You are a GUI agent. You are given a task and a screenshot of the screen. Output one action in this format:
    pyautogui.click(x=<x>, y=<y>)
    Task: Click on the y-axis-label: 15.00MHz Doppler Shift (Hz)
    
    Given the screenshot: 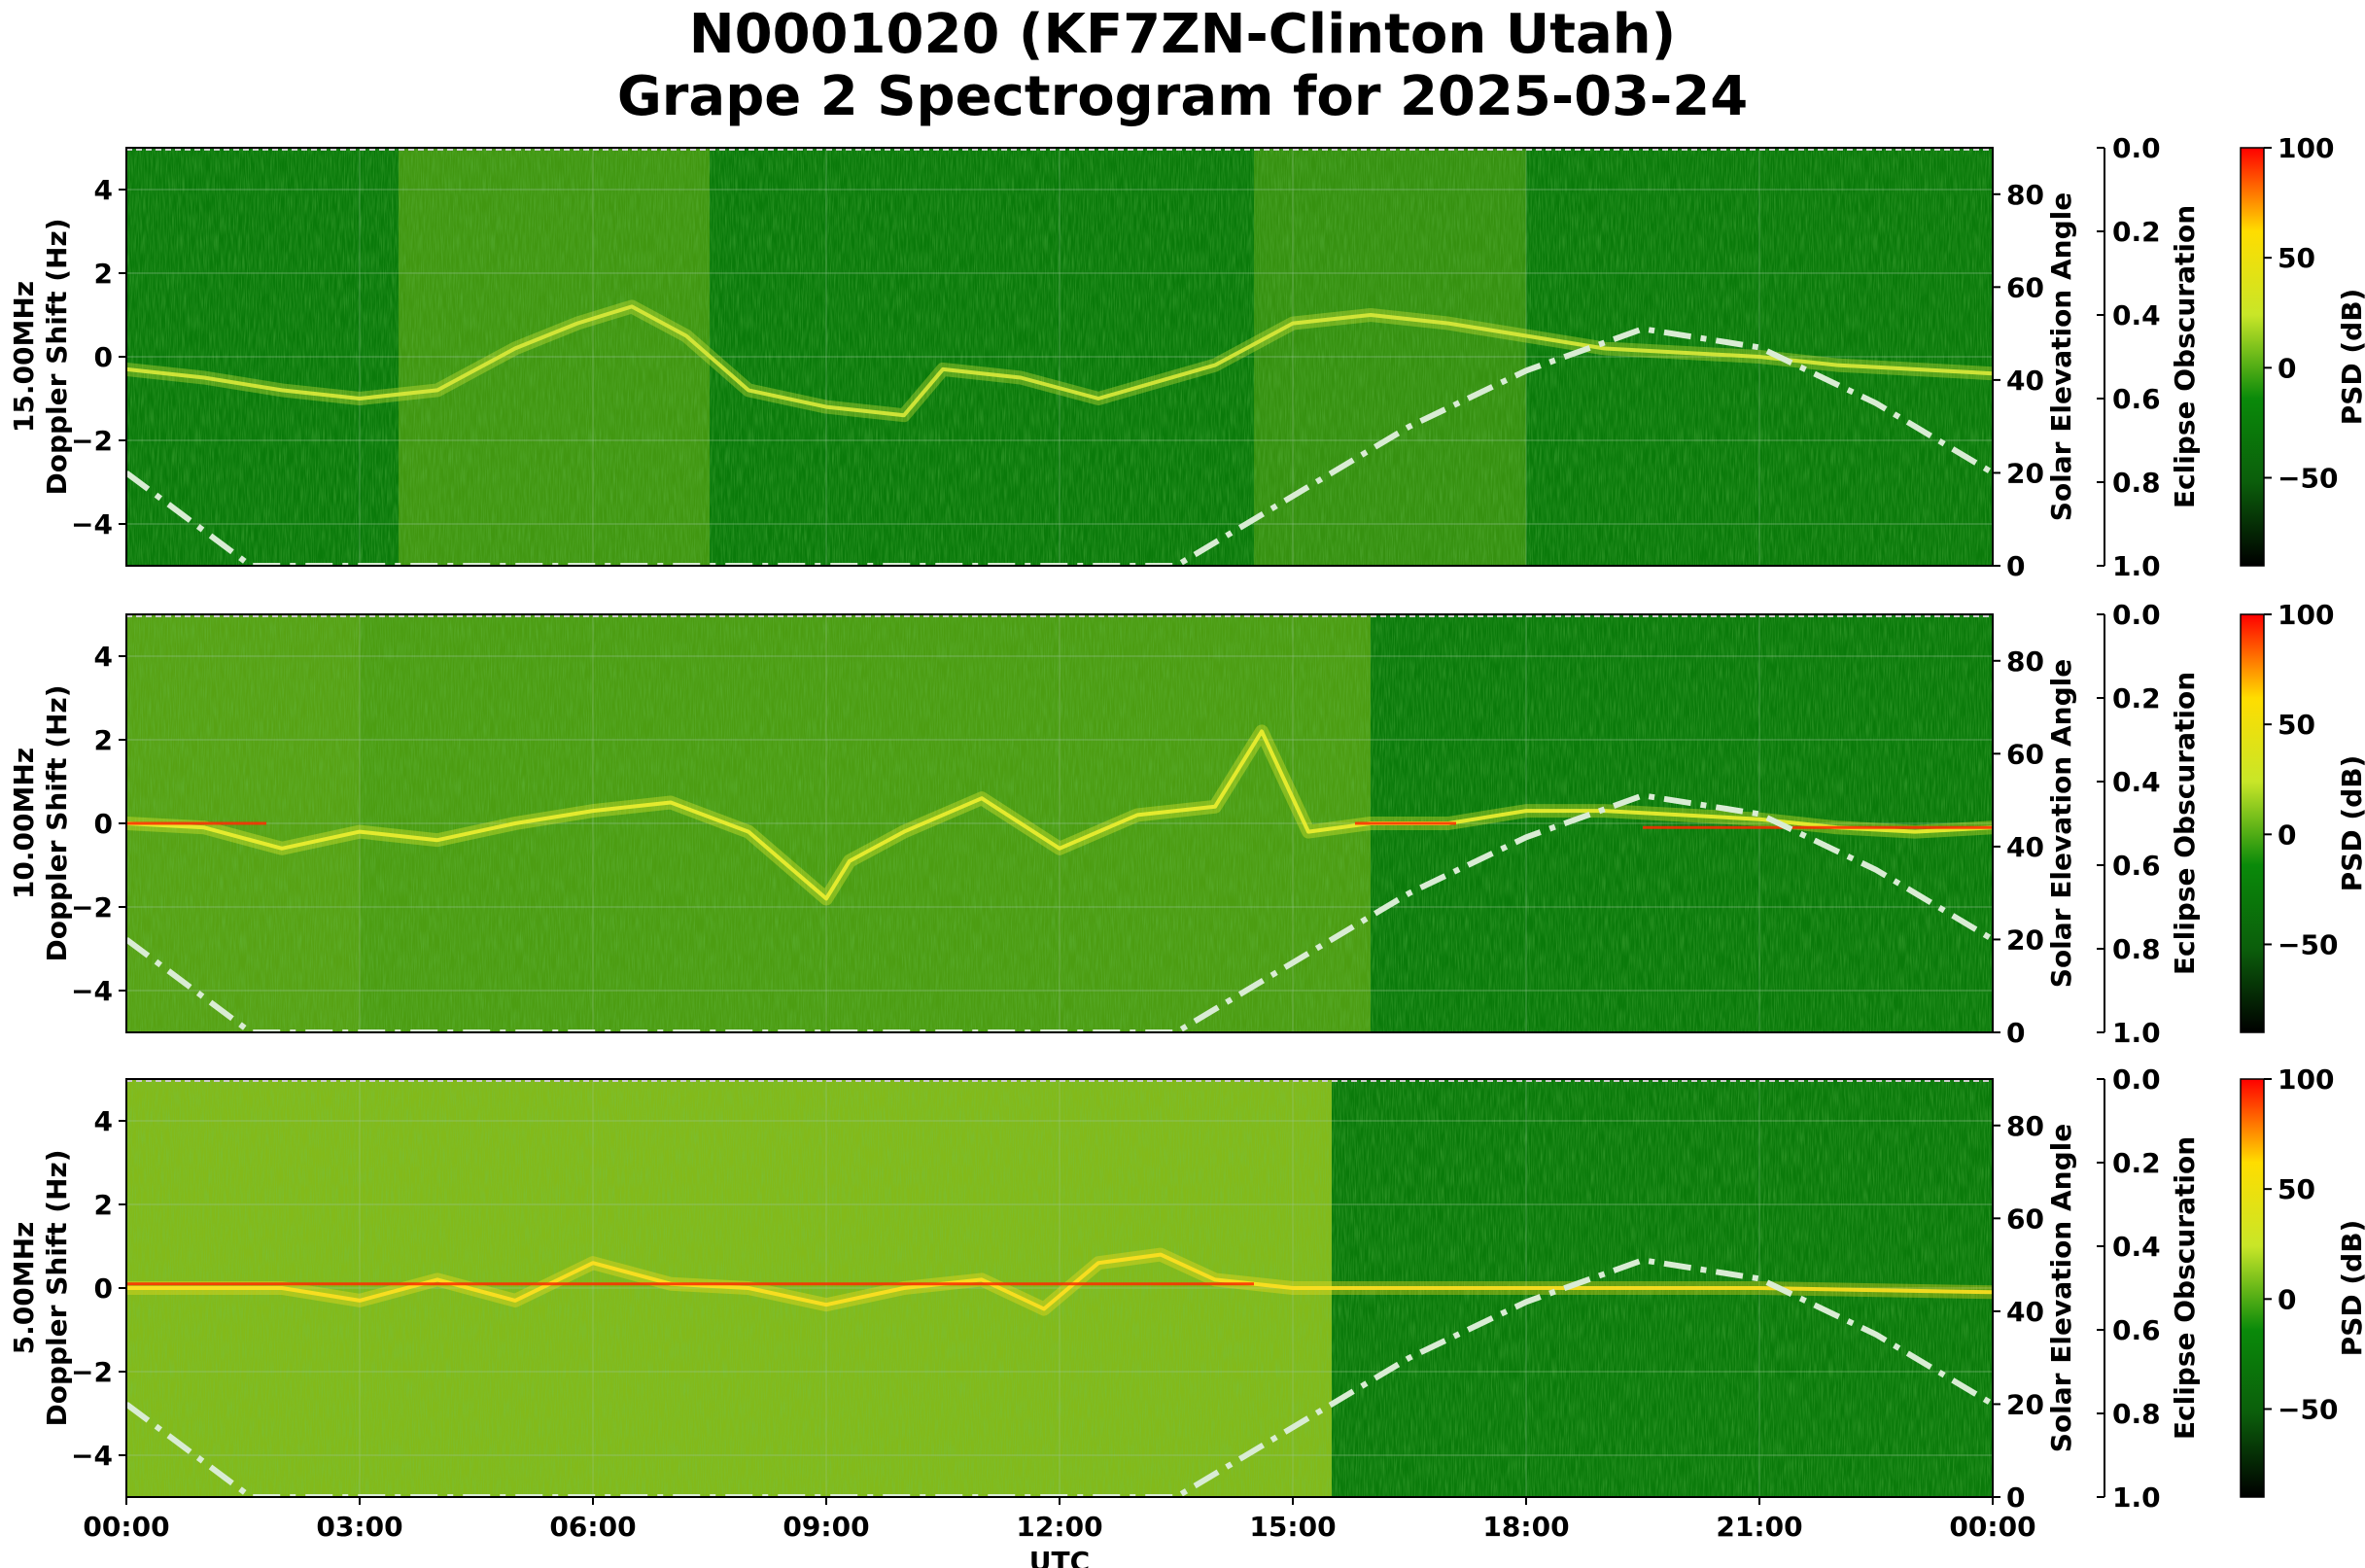 What is the action you would take?
    pyautogui.click(x=41, y=356)
    